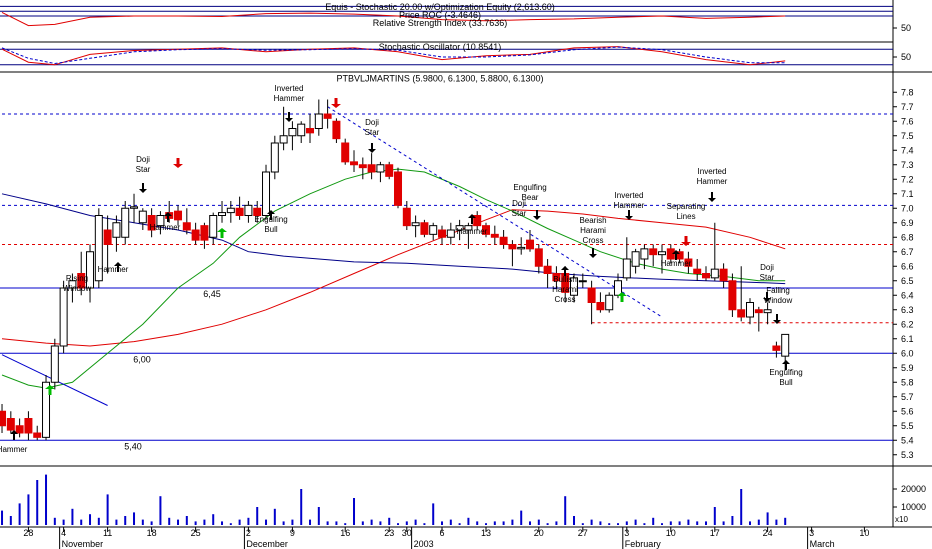 The height and width of the screenshot is (549, 932). I want to click on y-tick-label: 6.7, so click(907, 252).